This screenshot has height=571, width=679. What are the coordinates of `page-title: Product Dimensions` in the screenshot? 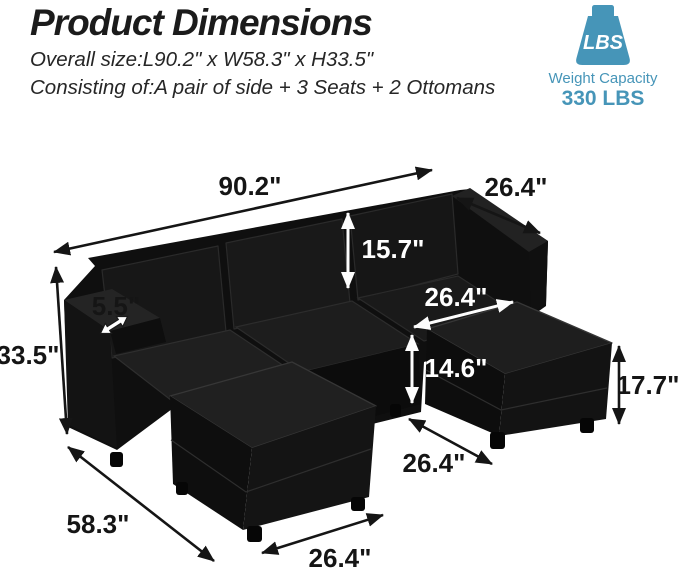 It's located at (201, 22).